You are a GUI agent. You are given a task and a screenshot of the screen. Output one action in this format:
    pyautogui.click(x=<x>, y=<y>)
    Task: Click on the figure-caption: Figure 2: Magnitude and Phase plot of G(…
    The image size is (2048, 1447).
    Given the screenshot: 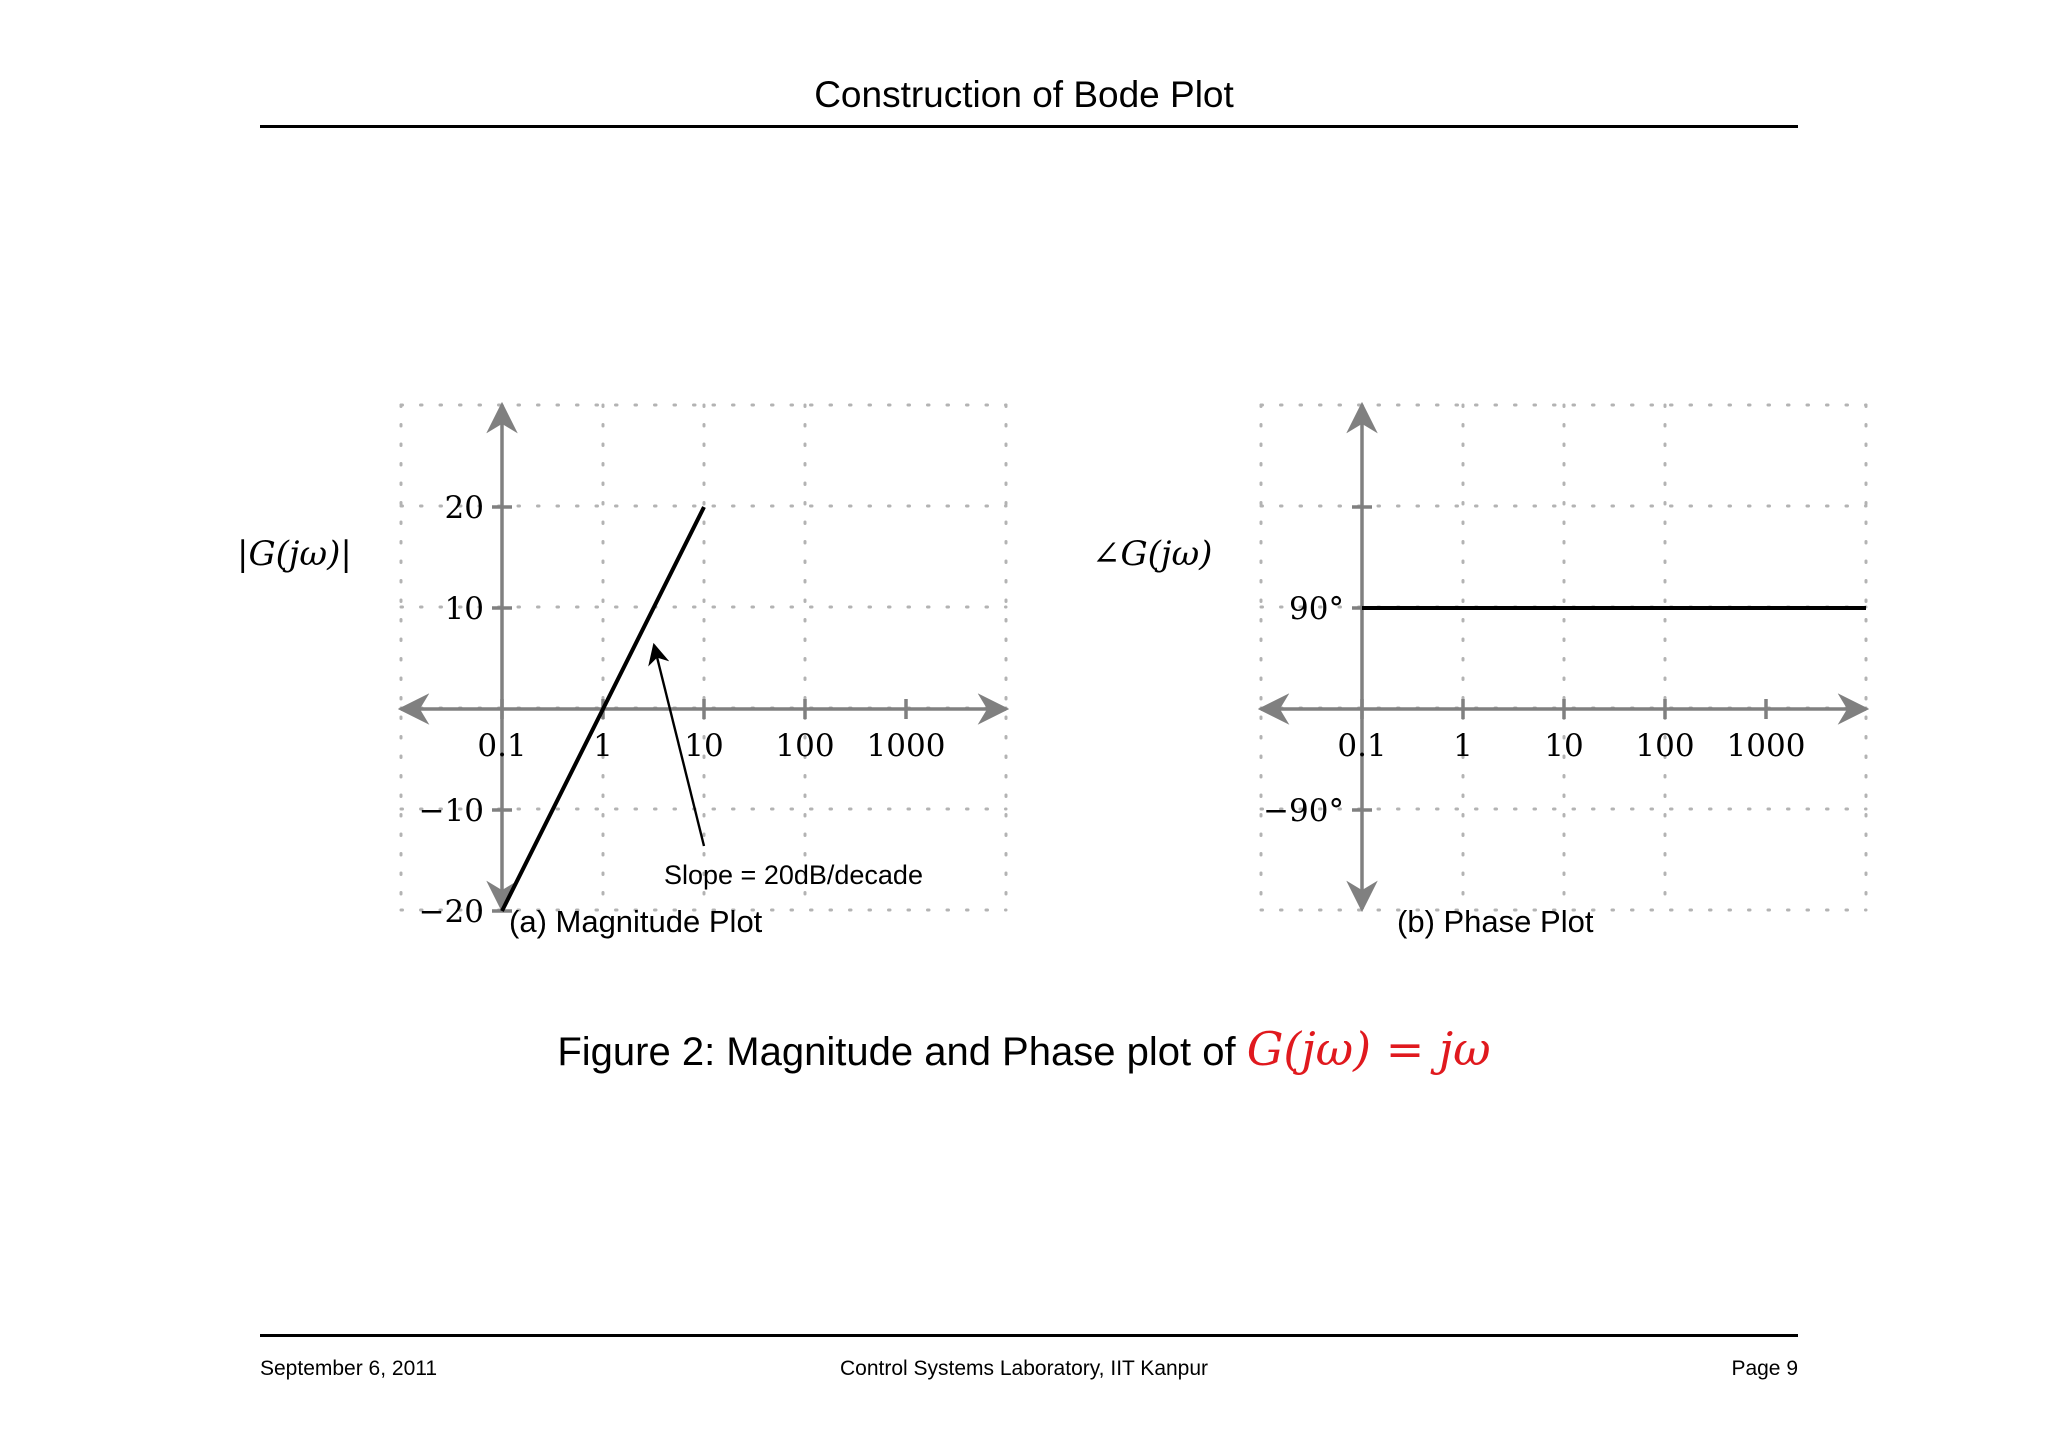 What is the action you would take?
    pyautogui.click(x=1024, y=1049)
    